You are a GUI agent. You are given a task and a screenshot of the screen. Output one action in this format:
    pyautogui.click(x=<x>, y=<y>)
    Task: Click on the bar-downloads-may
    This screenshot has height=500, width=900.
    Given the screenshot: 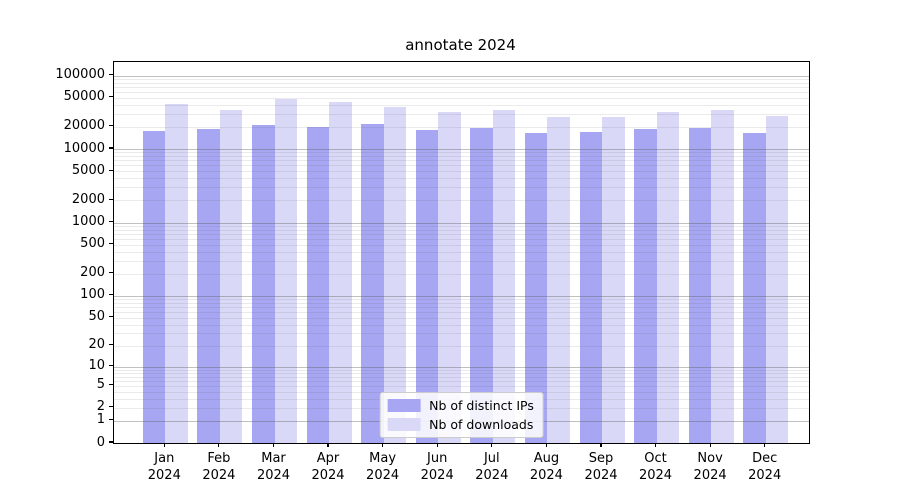 What is the action you would take?
    pyautogui.click(x=395, y=274)
    